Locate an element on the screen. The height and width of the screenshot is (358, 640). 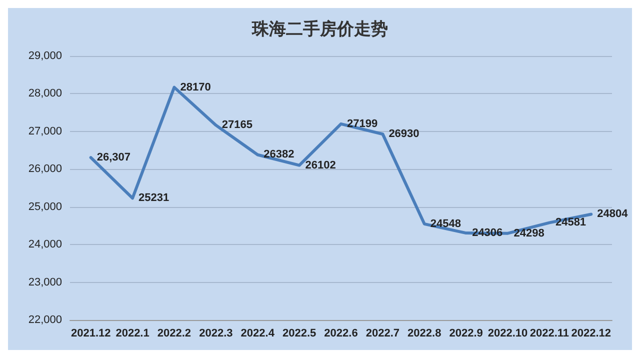
text: 25231 is located at coordinates (154, 198).